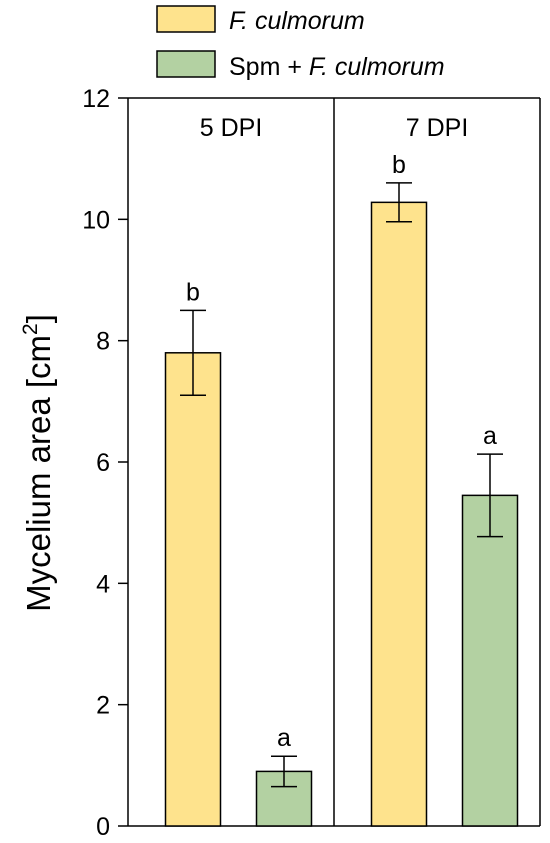 Image resolution: width=550 pixels, height=843 pixels. What do you see at coordinates (231, 128) in the screenshot?
I see `panel-label: 5 DPI` at bounding box center [231, 128].